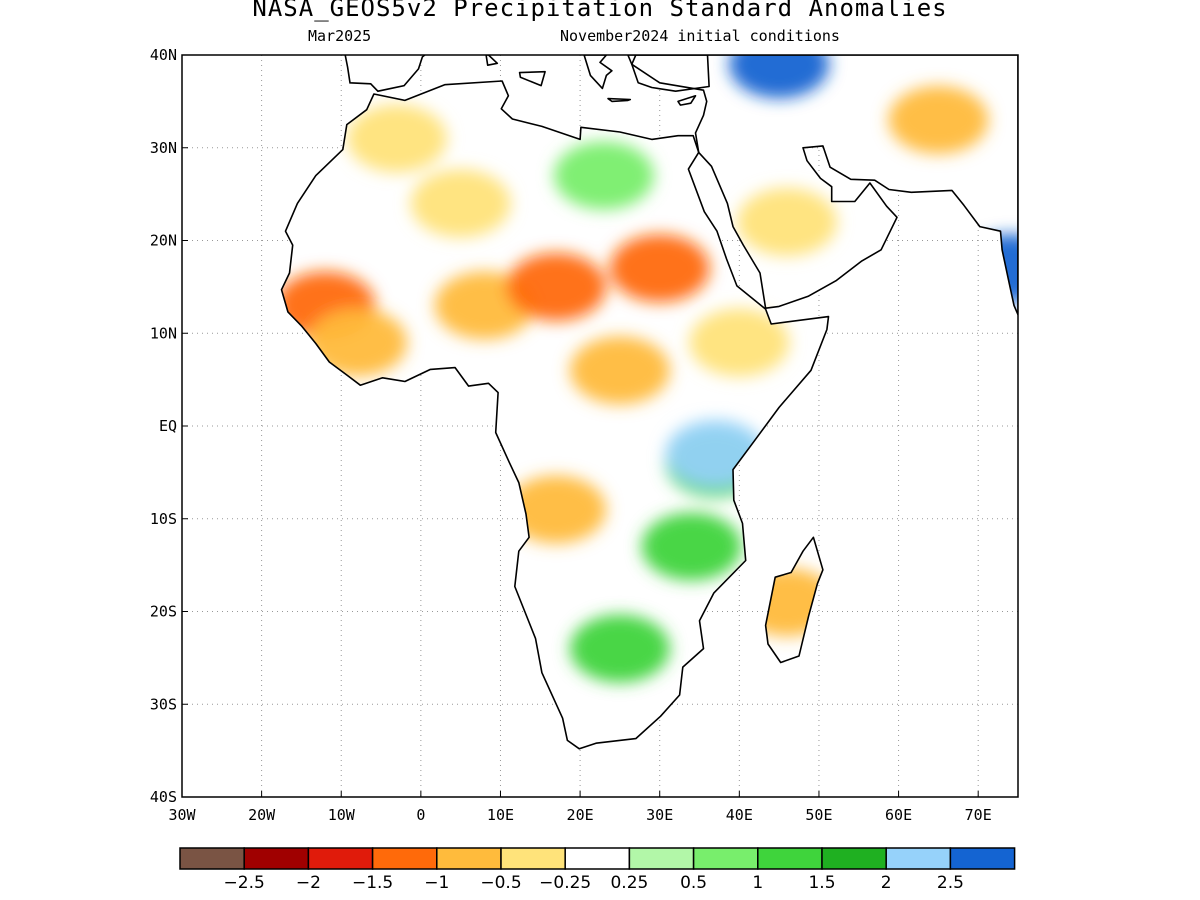 This screenshot has width=1200, height=900. What do you see at coordinates (163, 704) in the screenshot?
I see `y-tick-label: 30S` at bounding box center [163, 704].